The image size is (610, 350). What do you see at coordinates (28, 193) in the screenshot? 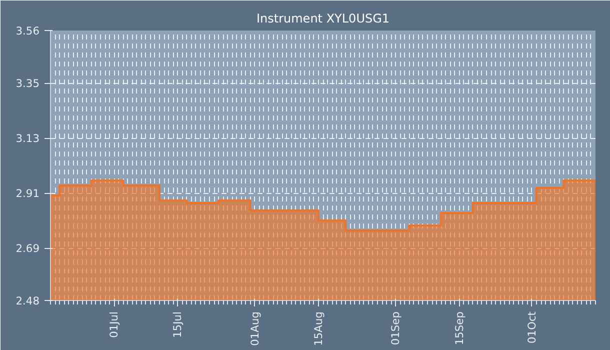
I see `y-tick-label: 2.91` at bounding box center [28, 193].